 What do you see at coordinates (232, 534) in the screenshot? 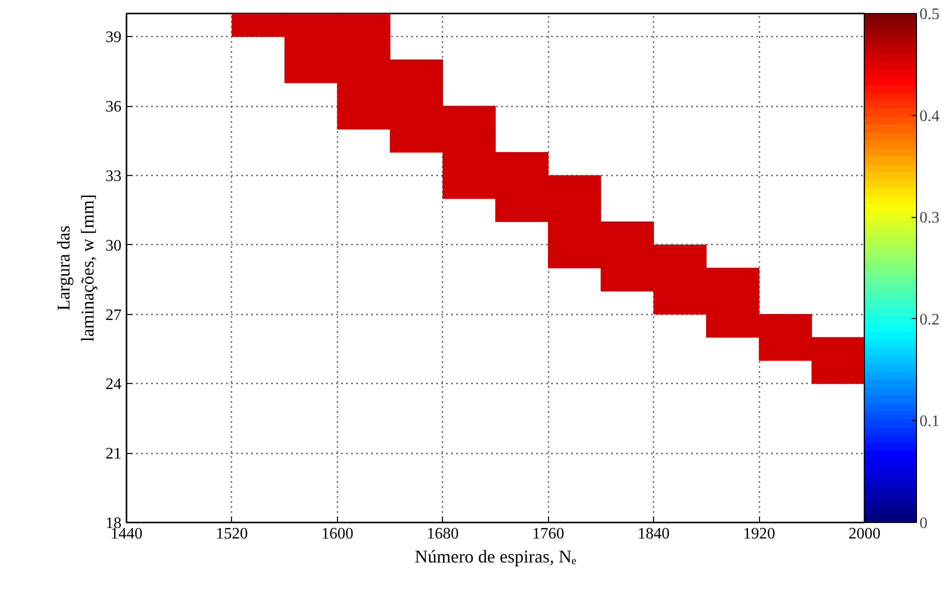
I see `x-tick-label: 1520` at bounding box center [232, 534].